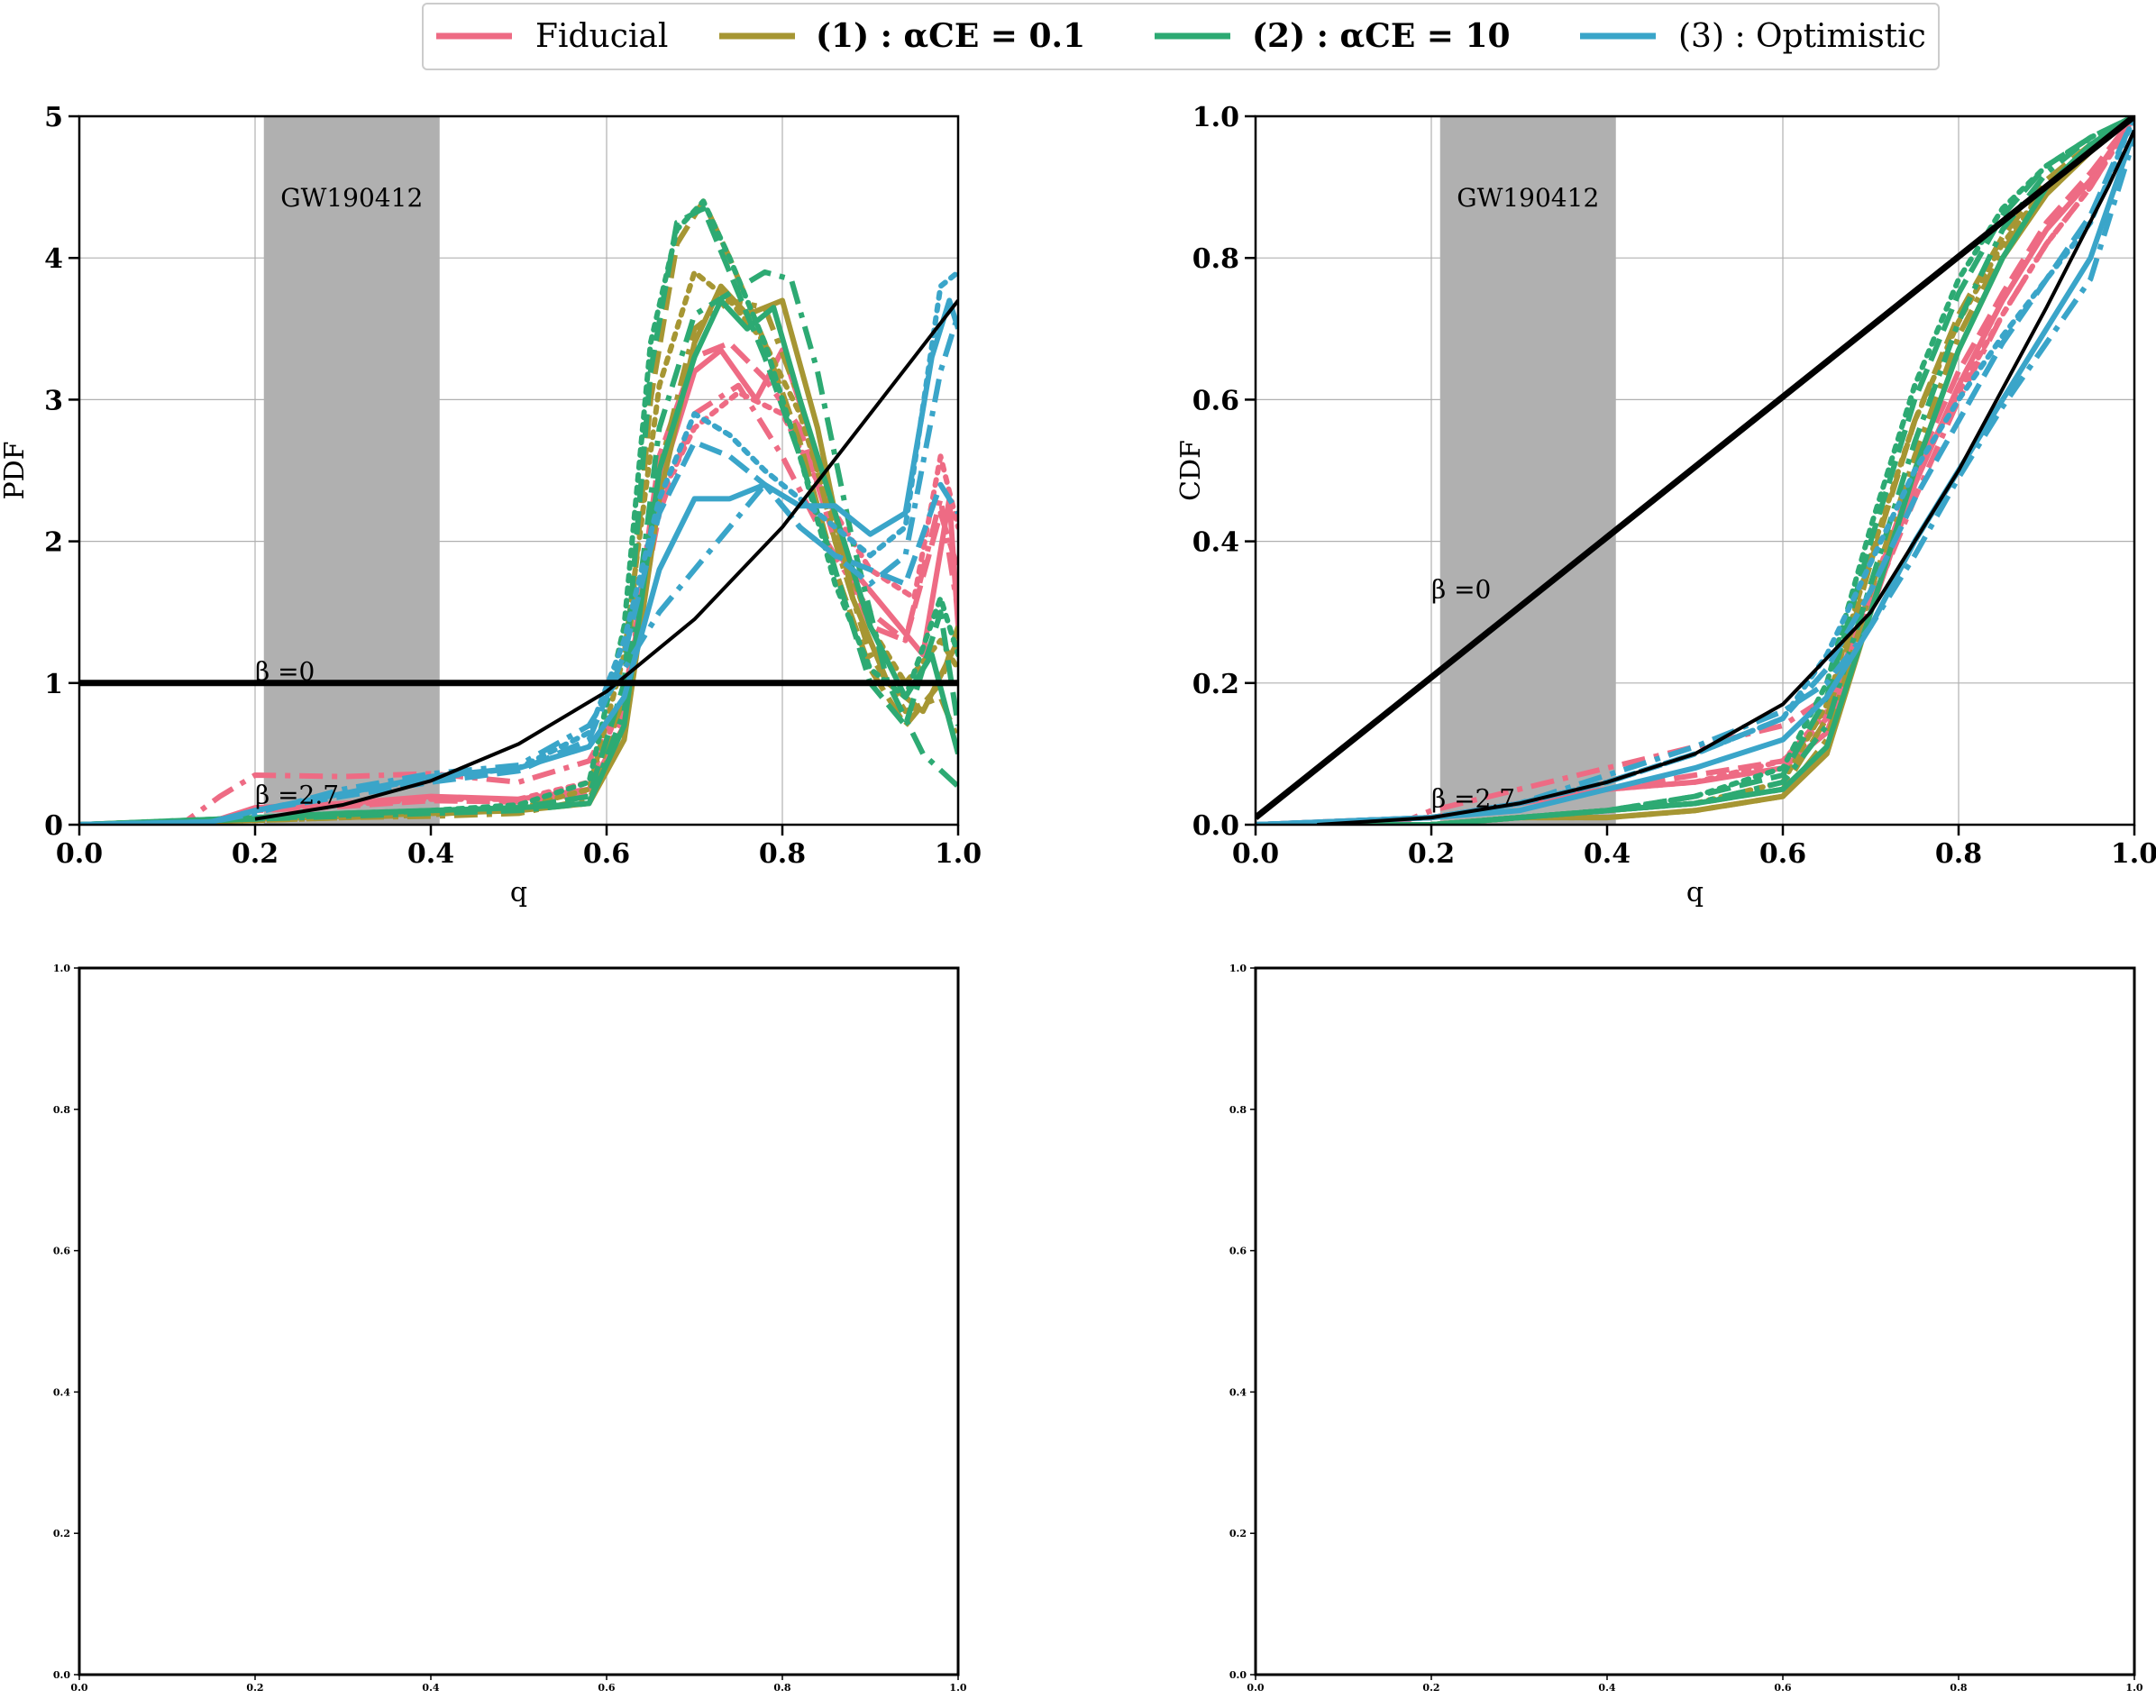 This screenshot has height=1708, width=2156. I want to click on bottom-left-ytick-label-3: 0.6, so click(61, 1251).